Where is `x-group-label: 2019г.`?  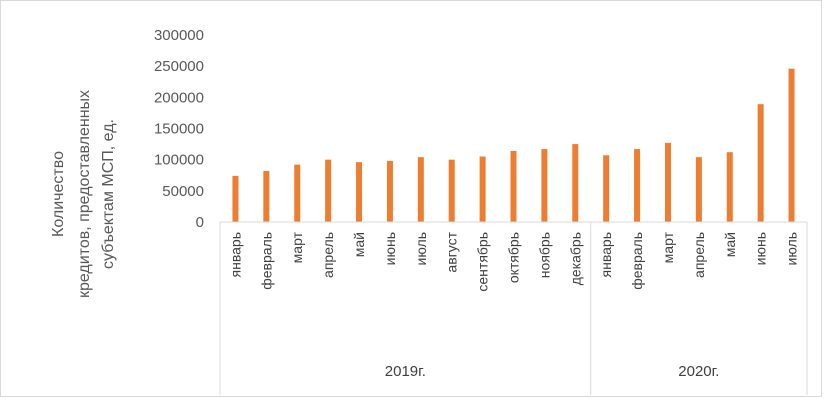
x-group-label: 2019г. is located at coordinates (405, 371).